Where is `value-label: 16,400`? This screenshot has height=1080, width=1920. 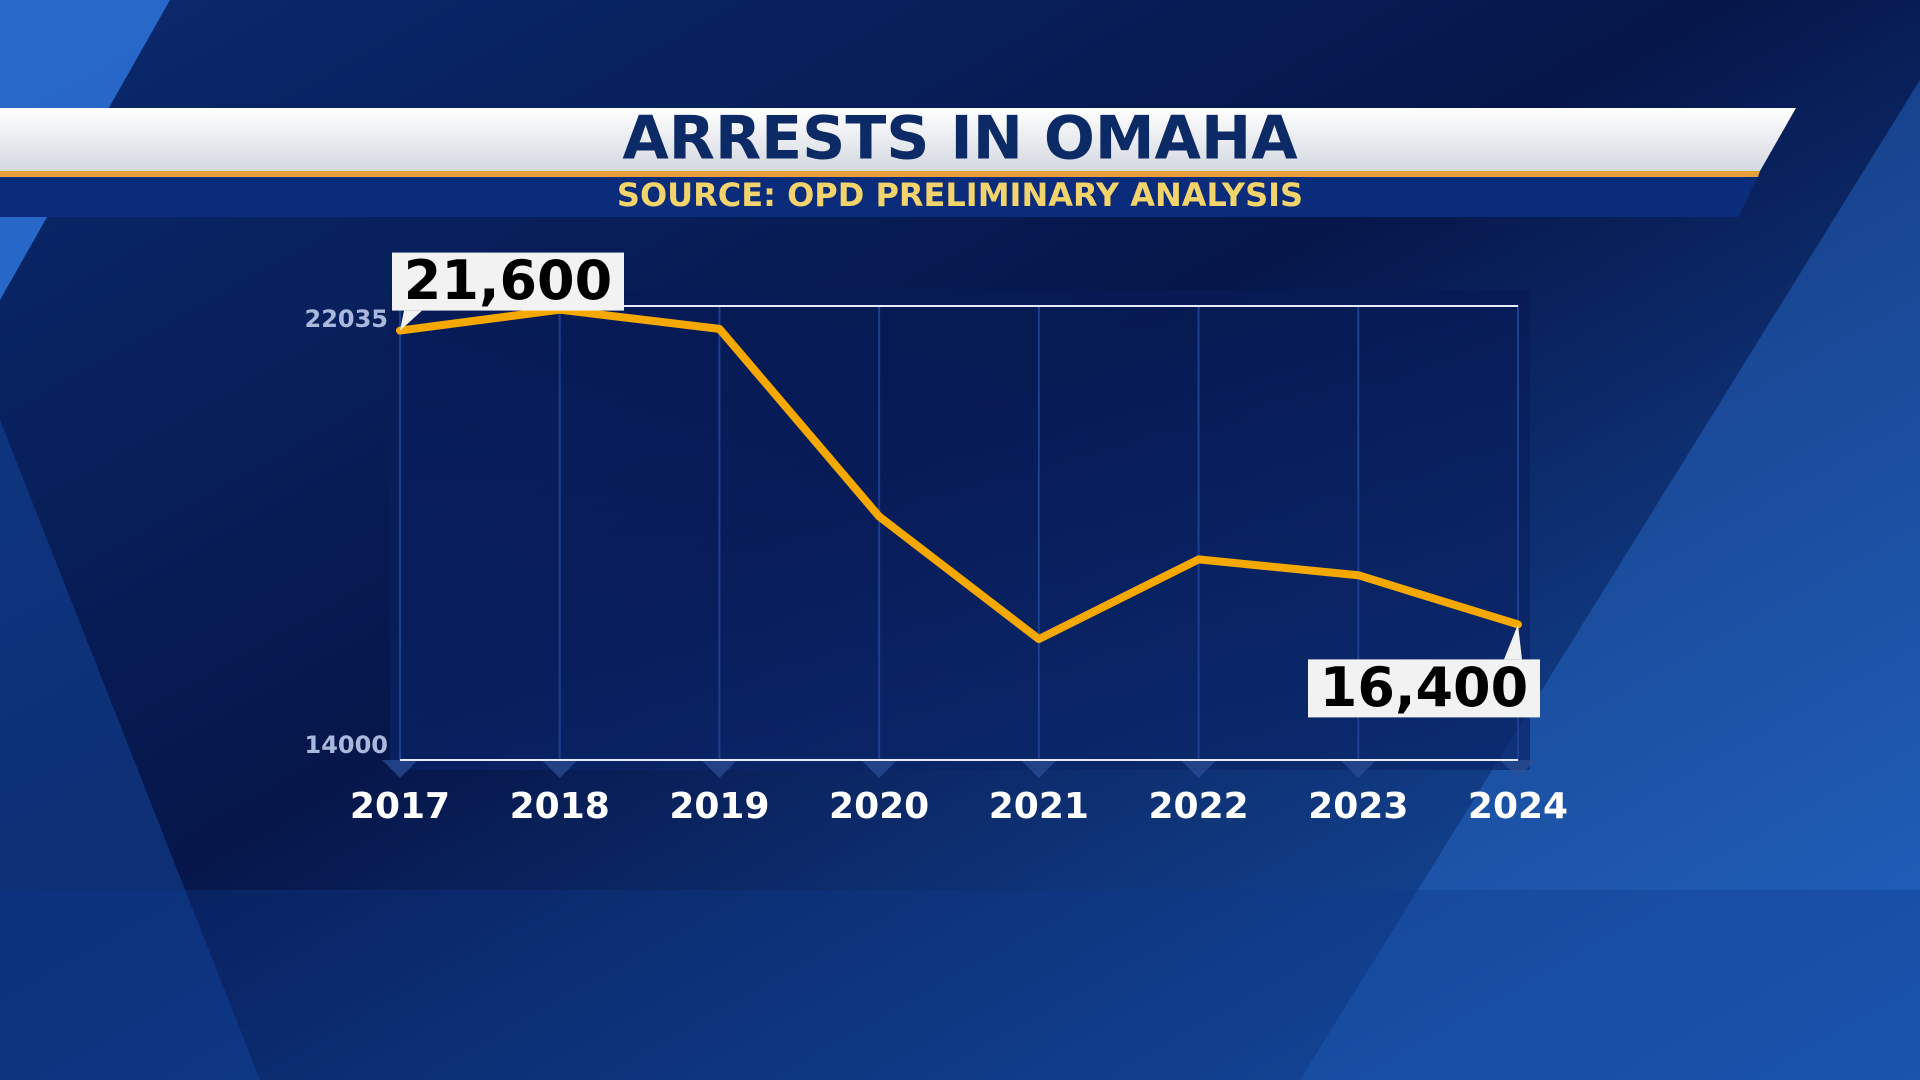
value-label: 16,400 is located at coordinates (1424, 687).